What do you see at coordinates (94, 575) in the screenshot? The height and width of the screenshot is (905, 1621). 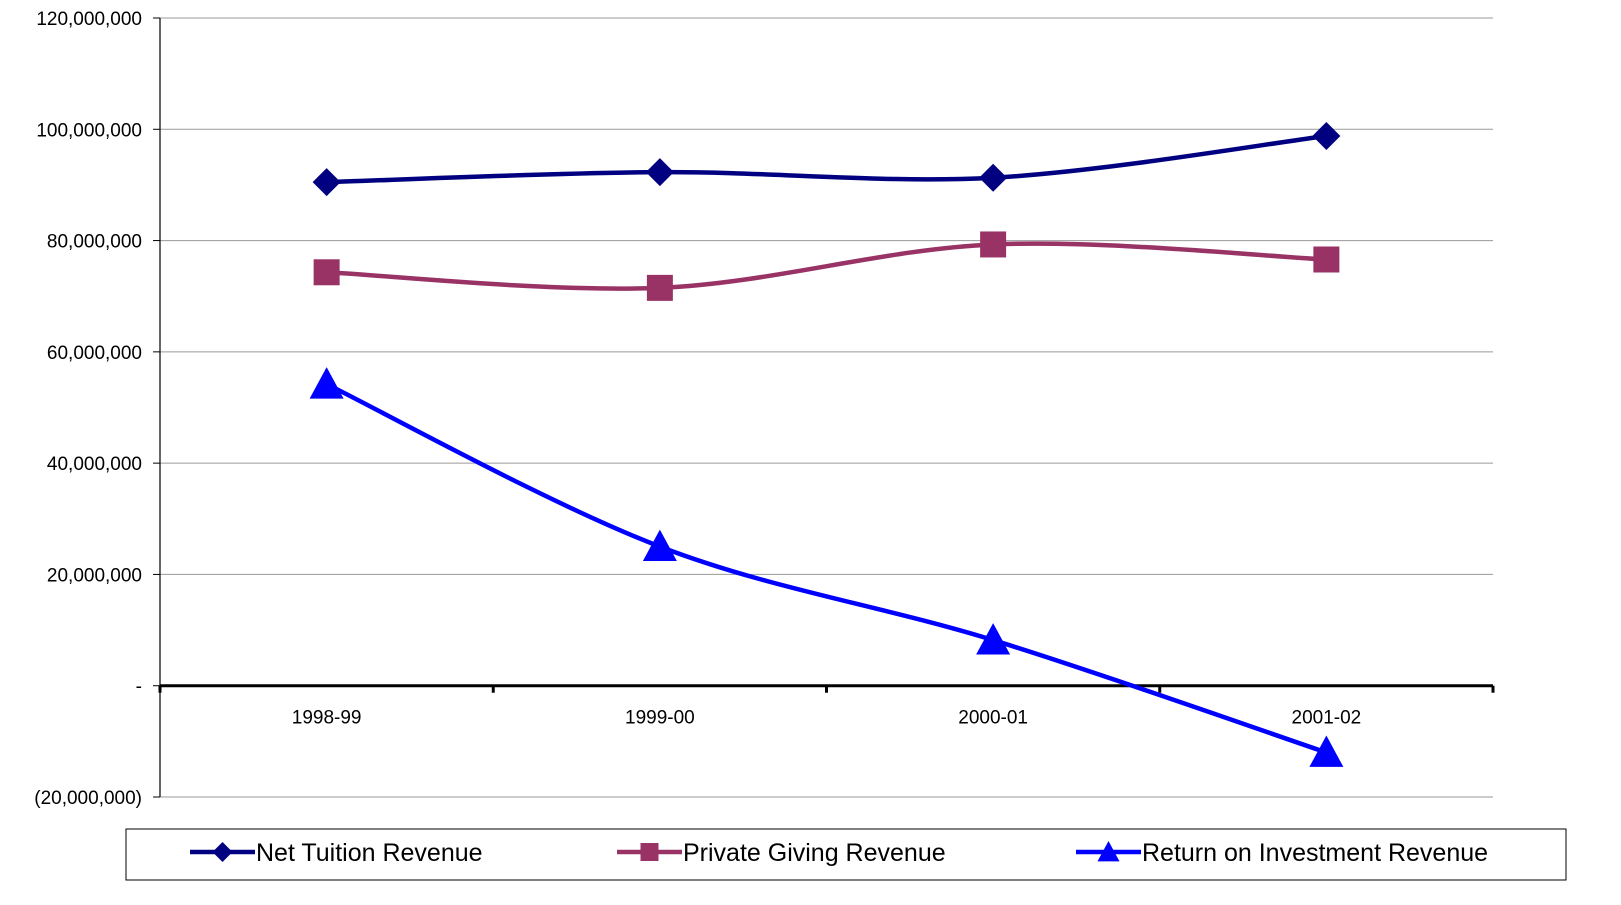 I see `y-tick-label: 20,000,000` at bounding box center [94, 575].